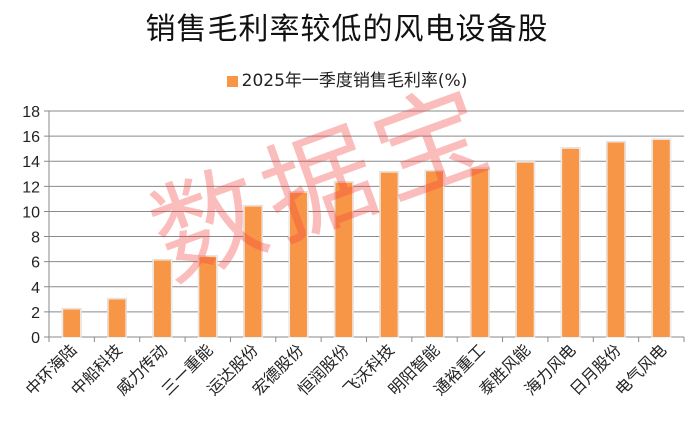  Describe the element at coordinates (347, 29) in the screenshot. I see `chart-title: 销售毛利率较低的风电设备股` at that location.